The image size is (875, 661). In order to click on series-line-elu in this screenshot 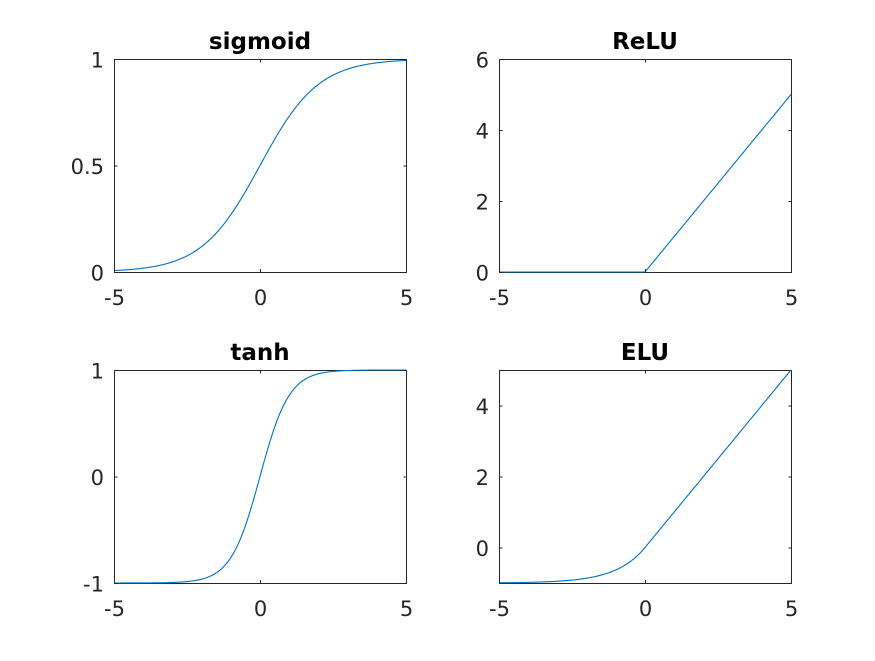, I will do `click(645, 476)`.